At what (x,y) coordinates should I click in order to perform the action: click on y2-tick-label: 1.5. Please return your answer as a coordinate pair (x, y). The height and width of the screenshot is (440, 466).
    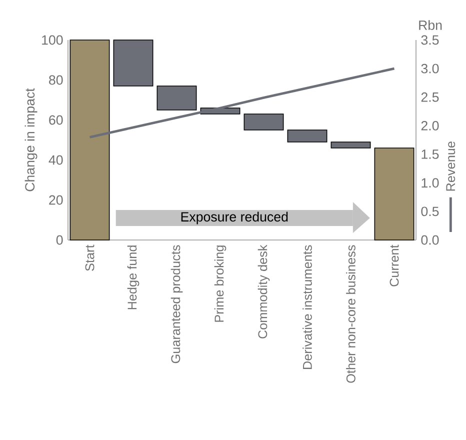
    Looking at the image, I should click on (430, 154).